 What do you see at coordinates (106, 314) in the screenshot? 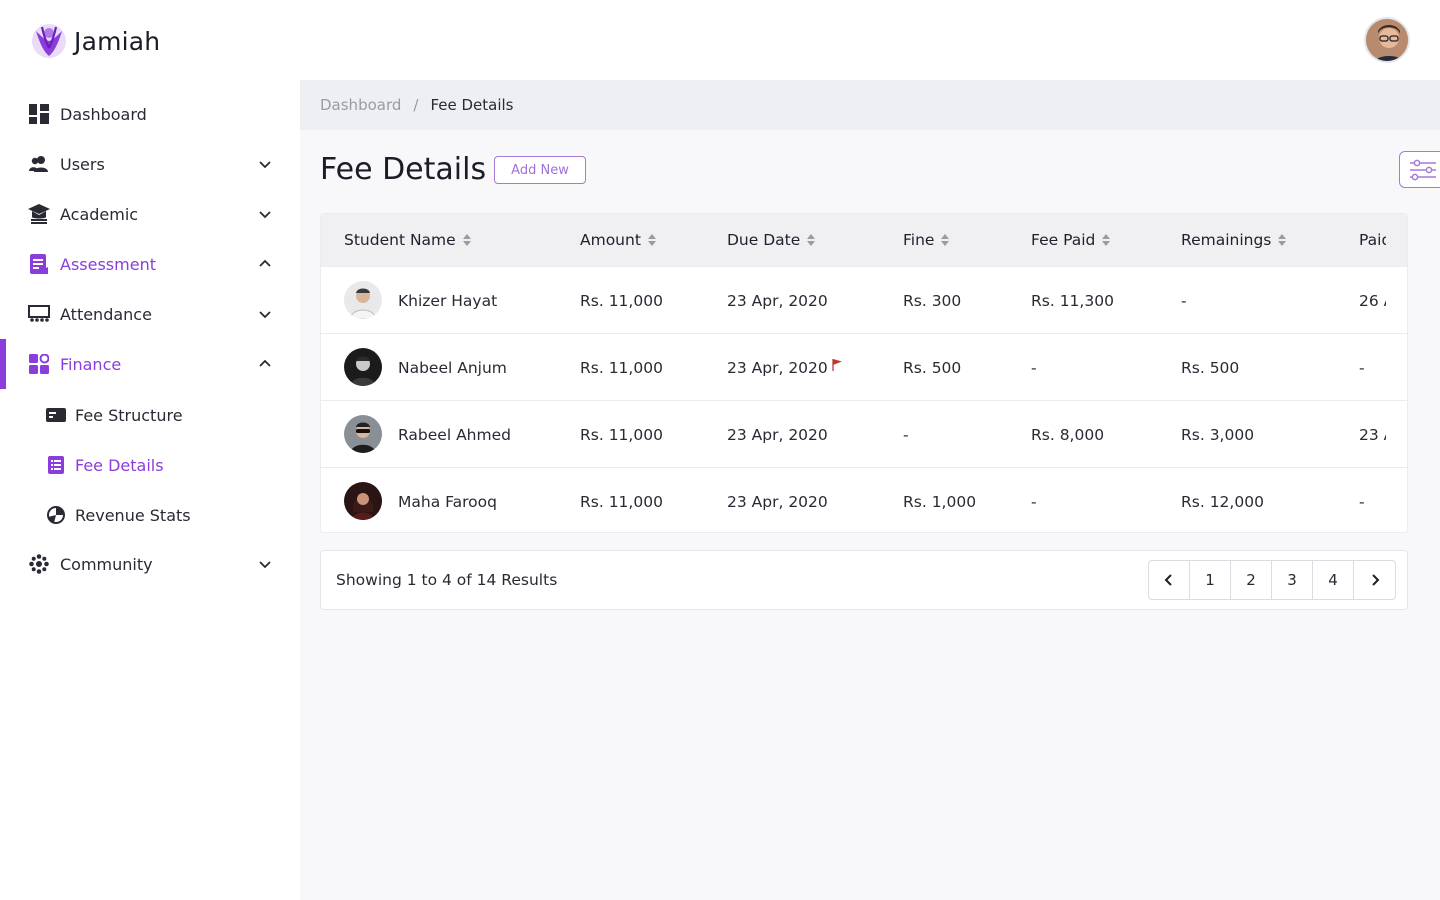
I see `sidebar-item-label: Attendance` at bounding box center [106, 314].